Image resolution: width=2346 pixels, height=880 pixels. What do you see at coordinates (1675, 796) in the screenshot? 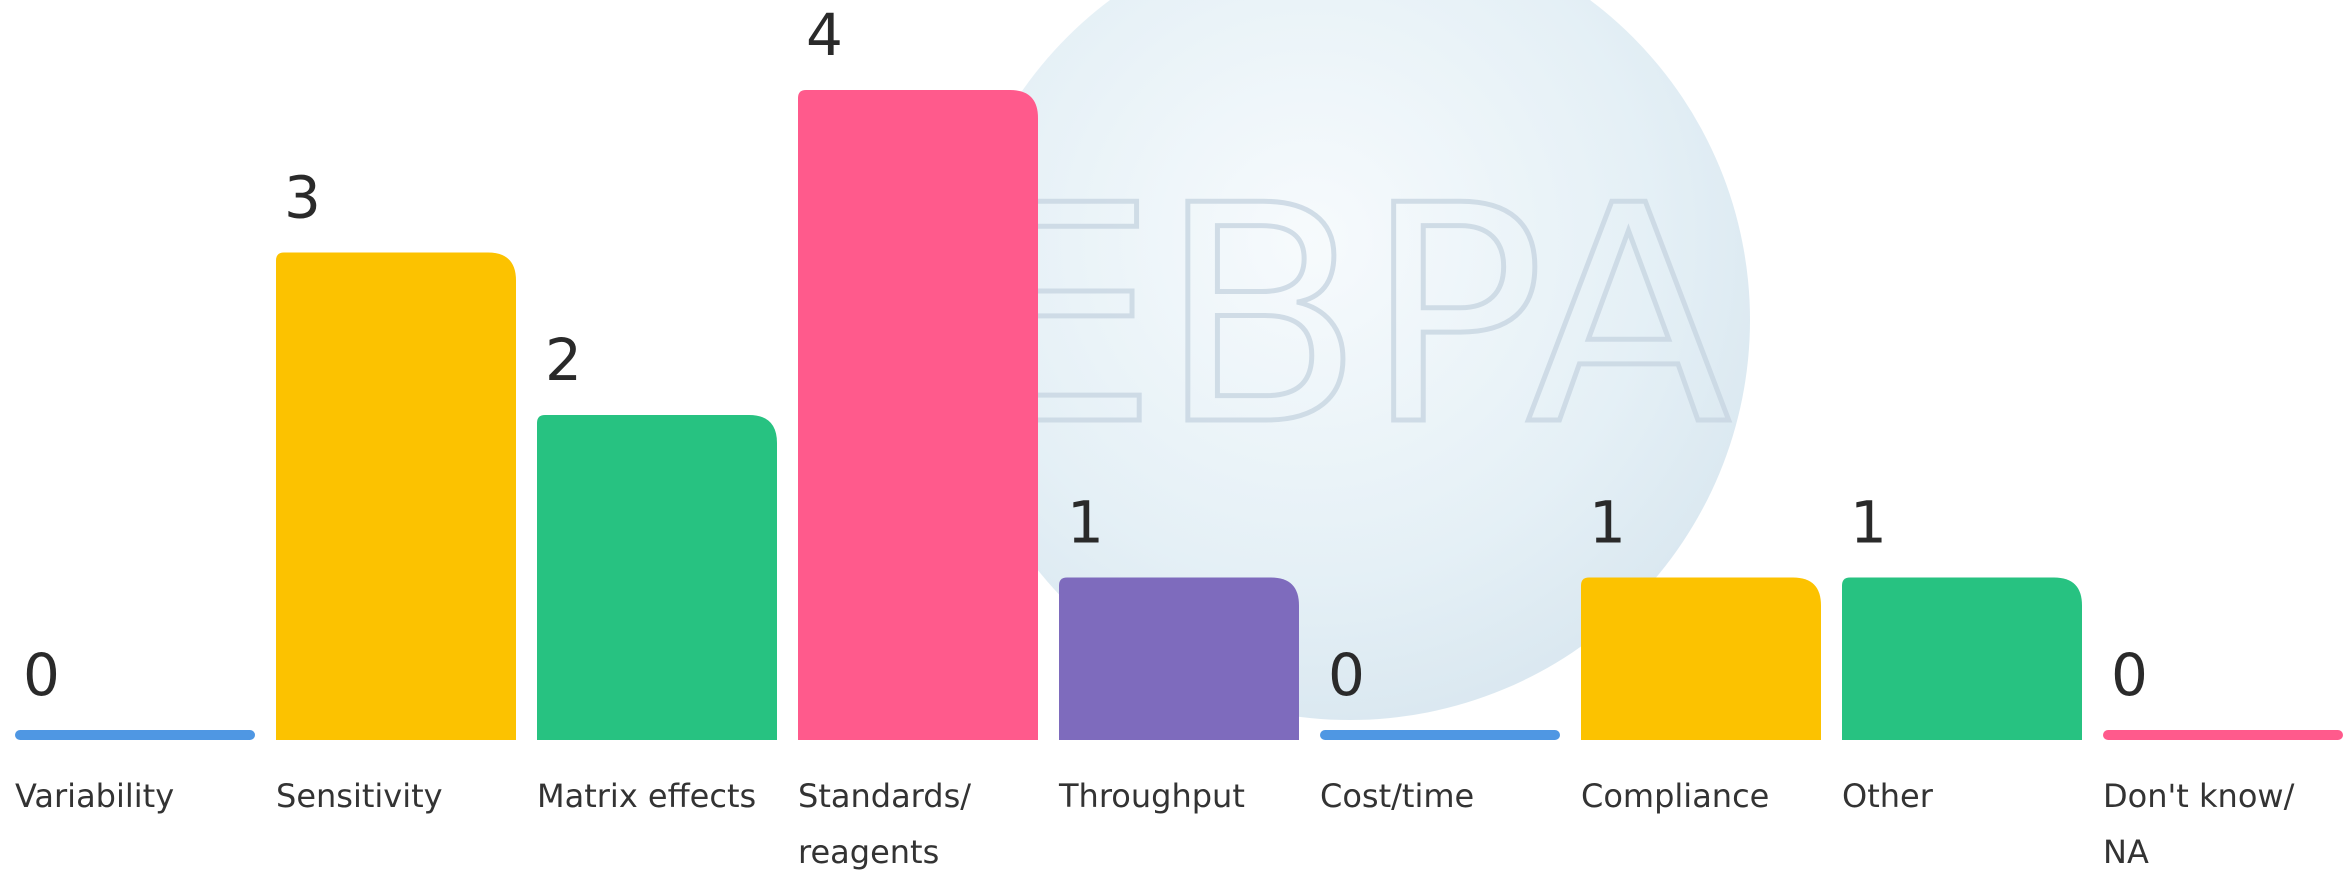
I see `x-tick-label: Compliance` at bounding box center [1675, 796].